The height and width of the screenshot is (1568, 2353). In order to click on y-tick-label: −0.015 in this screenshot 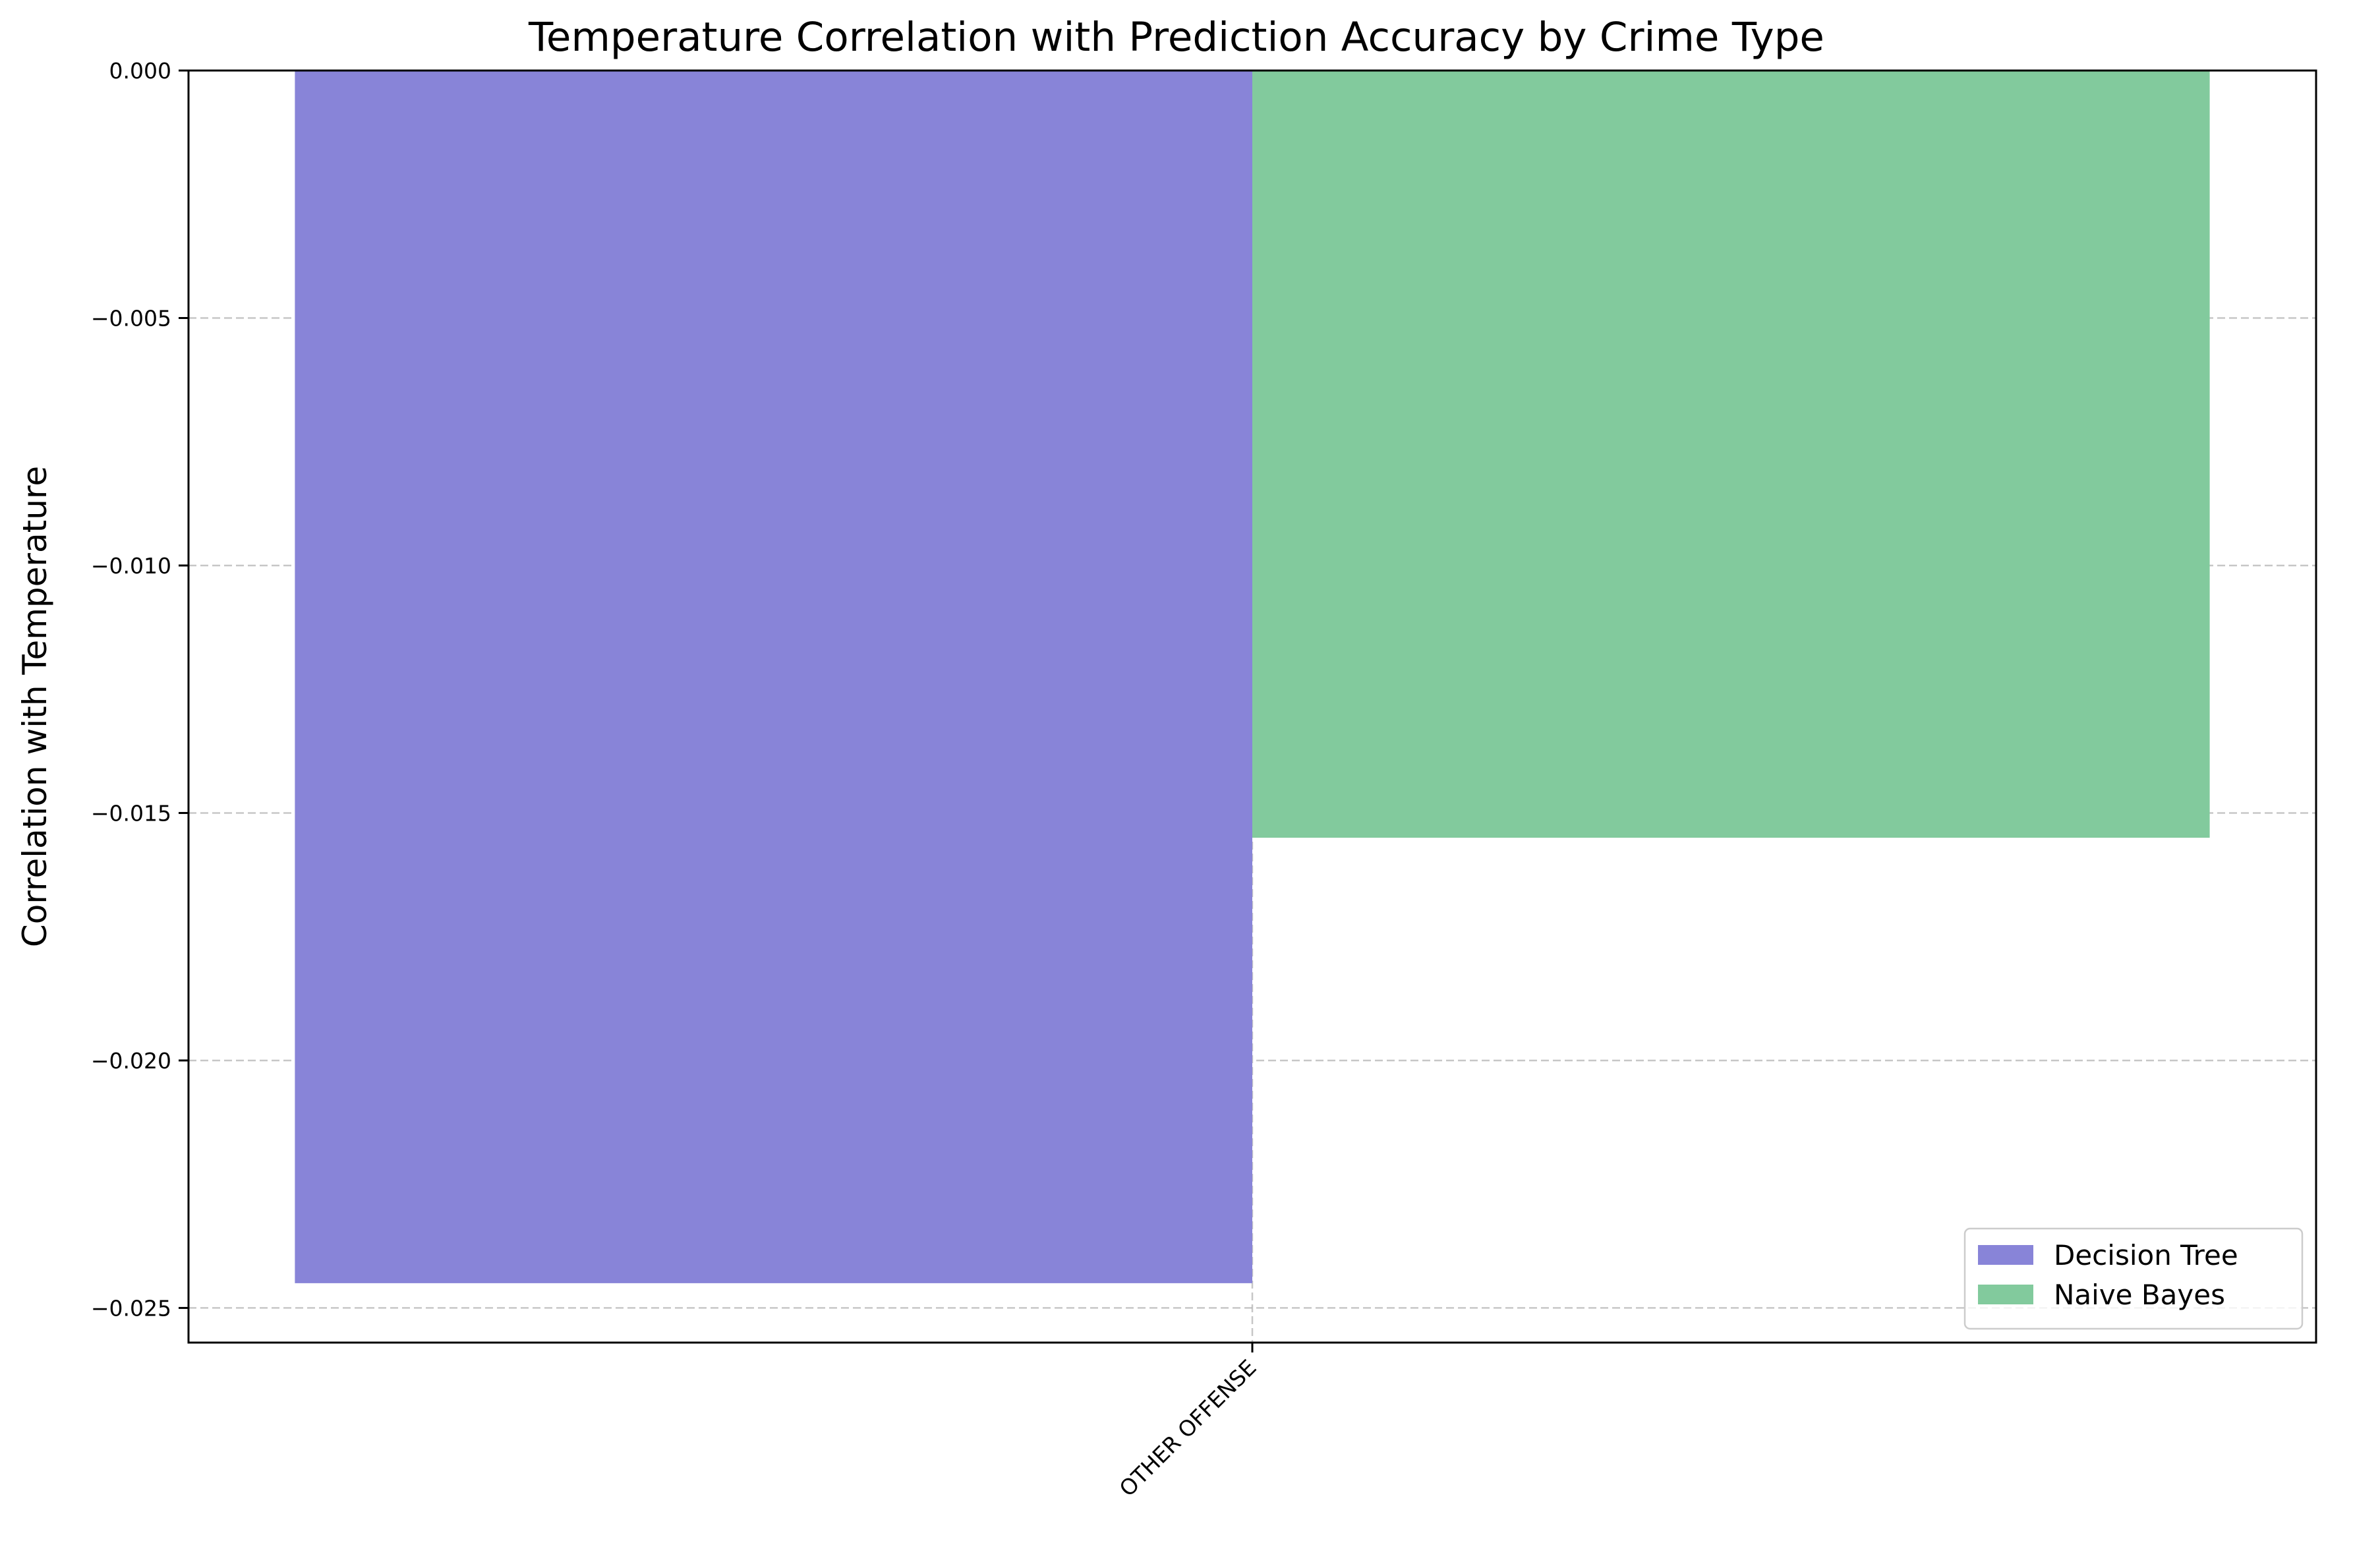, I will do `click(131, 813)`.